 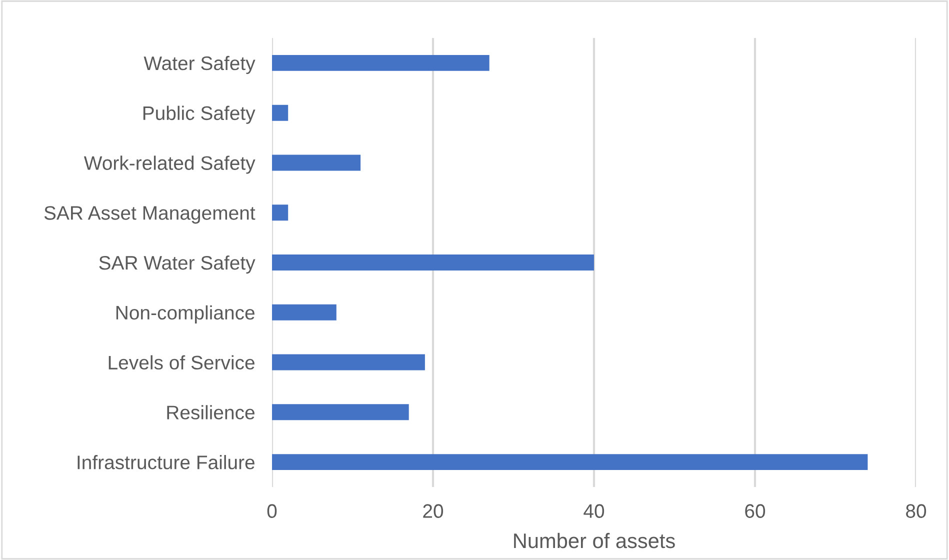 I want to click on y-tick-label: SAR Water Safety, so click(x=177, y=264).